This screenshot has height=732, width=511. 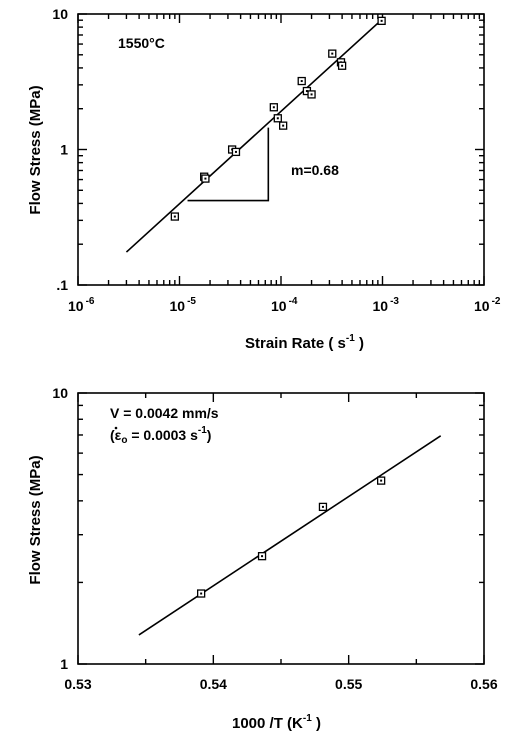 I want to click on bottom-x-axis-title-exp: -1, so click(x=307, y=718).